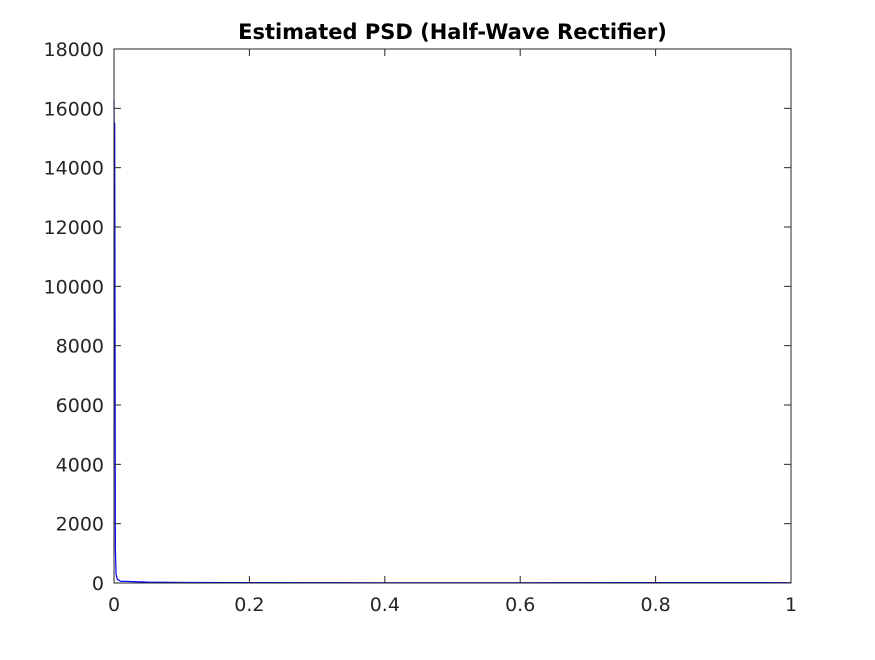  I want to click on y-tick-label: 14000, so click(74, 169).